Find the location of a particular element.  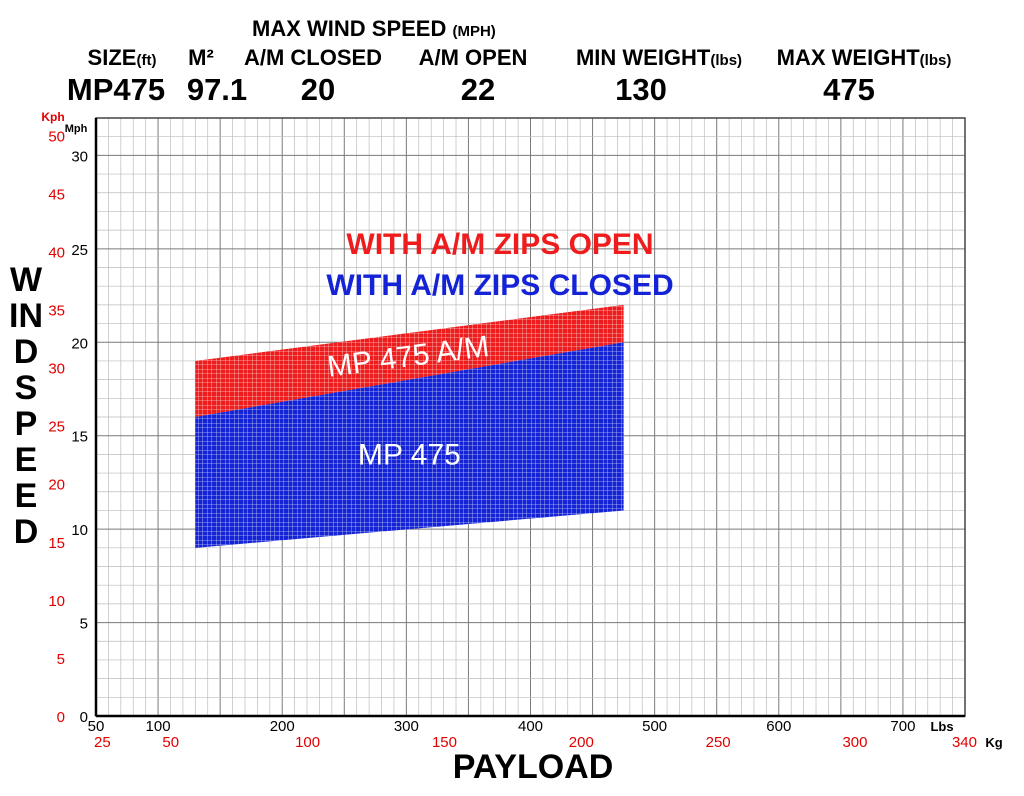

max-weight-unit: (lbs) is located at coordinates (935, 60).